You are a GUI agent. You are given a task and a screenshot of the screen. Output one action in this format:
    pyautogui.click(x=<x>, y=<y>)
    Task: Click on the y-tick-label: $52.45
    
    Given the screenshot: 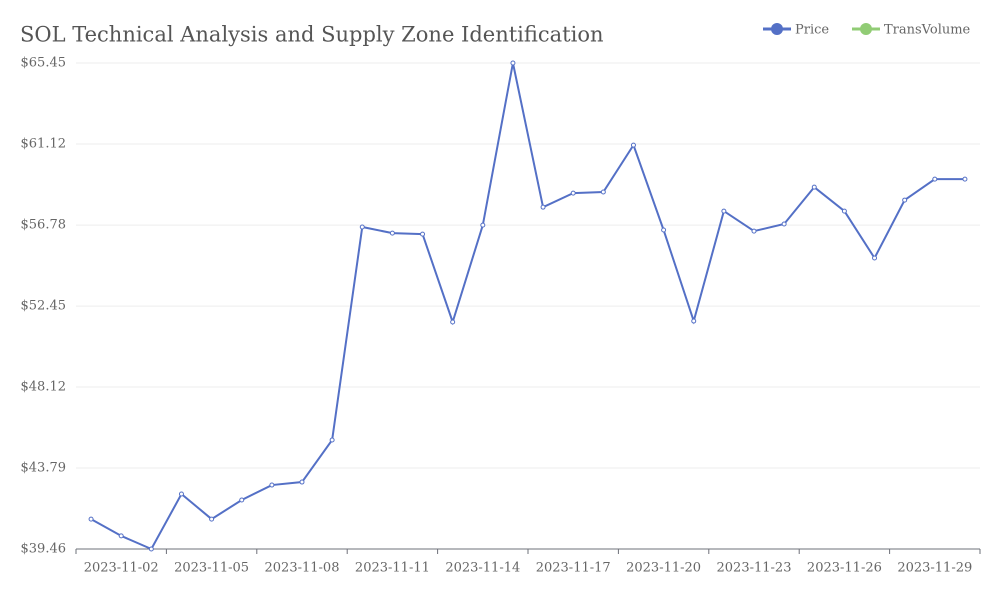 What is the action you would take?
    pyautogui.click(x=44, y=306)
    